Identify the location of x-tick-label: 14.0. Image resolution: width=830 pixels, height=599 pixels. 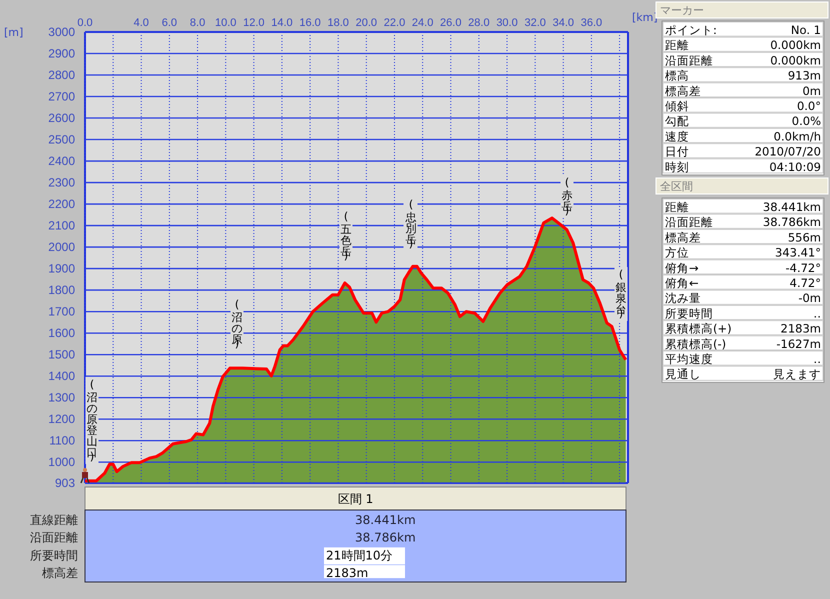
(282, 23).